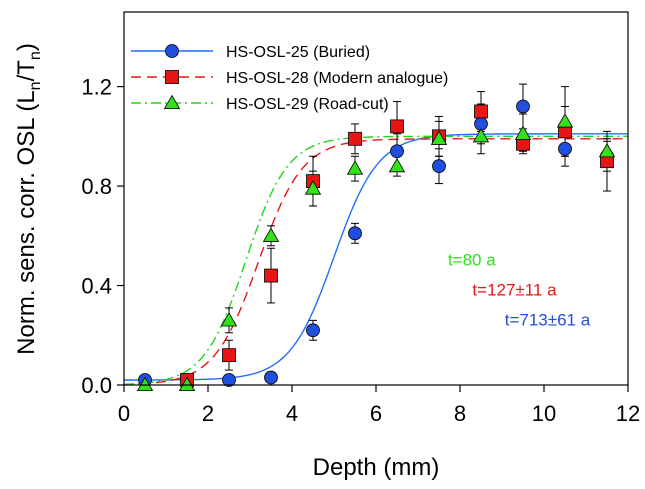  I want to click on x-tick-label: 6, so click(376, 413).